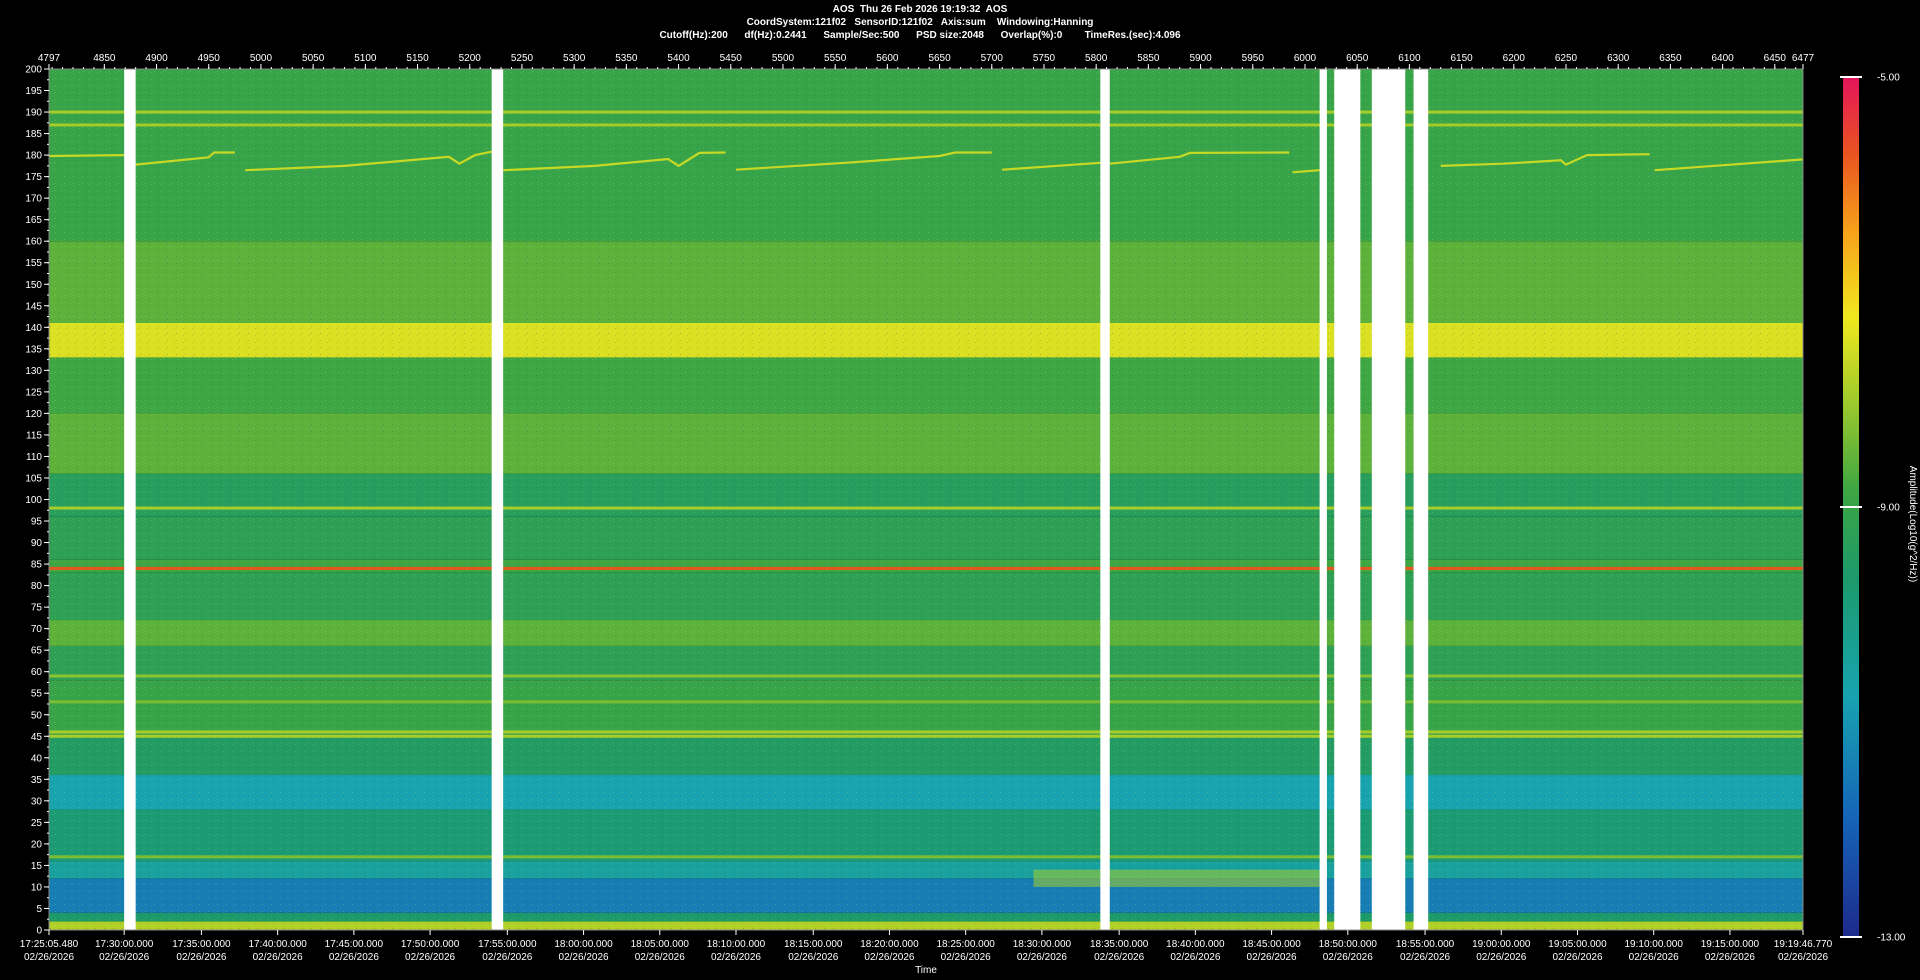 Image resolution: width=1920 pixels, height=980 pixels. Describe the element at coordinates (583, 944) in the screenshot. I see `time-tick-label: 18:00:00.000` at that location.